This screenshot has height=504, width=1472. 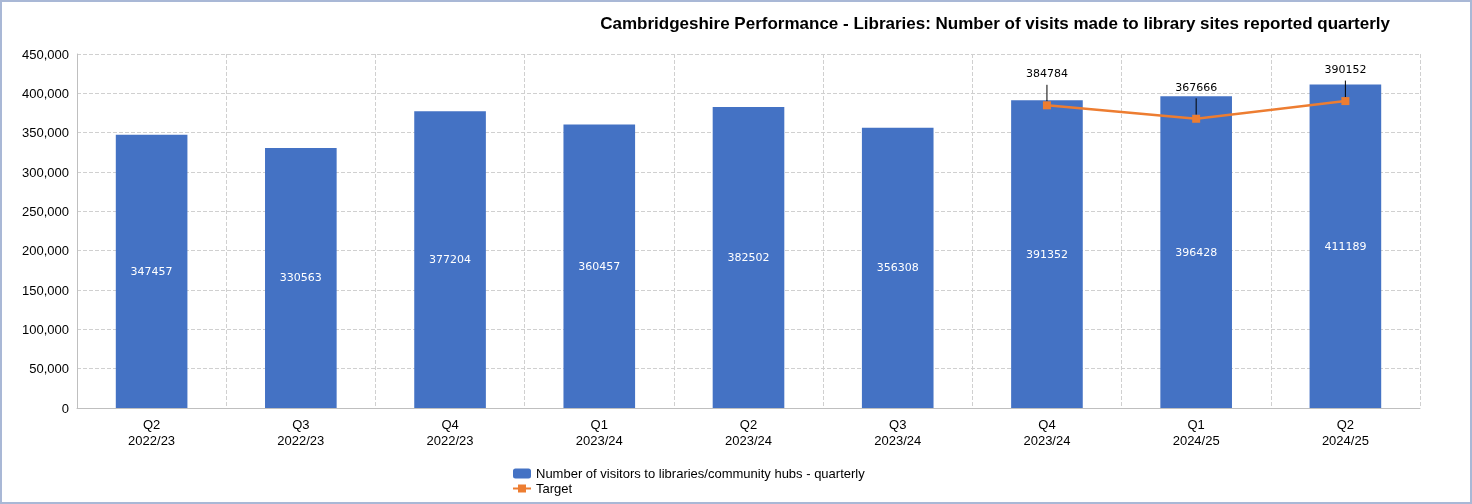 I want to click on data-label: 384784, so click(x=1046, y=74).